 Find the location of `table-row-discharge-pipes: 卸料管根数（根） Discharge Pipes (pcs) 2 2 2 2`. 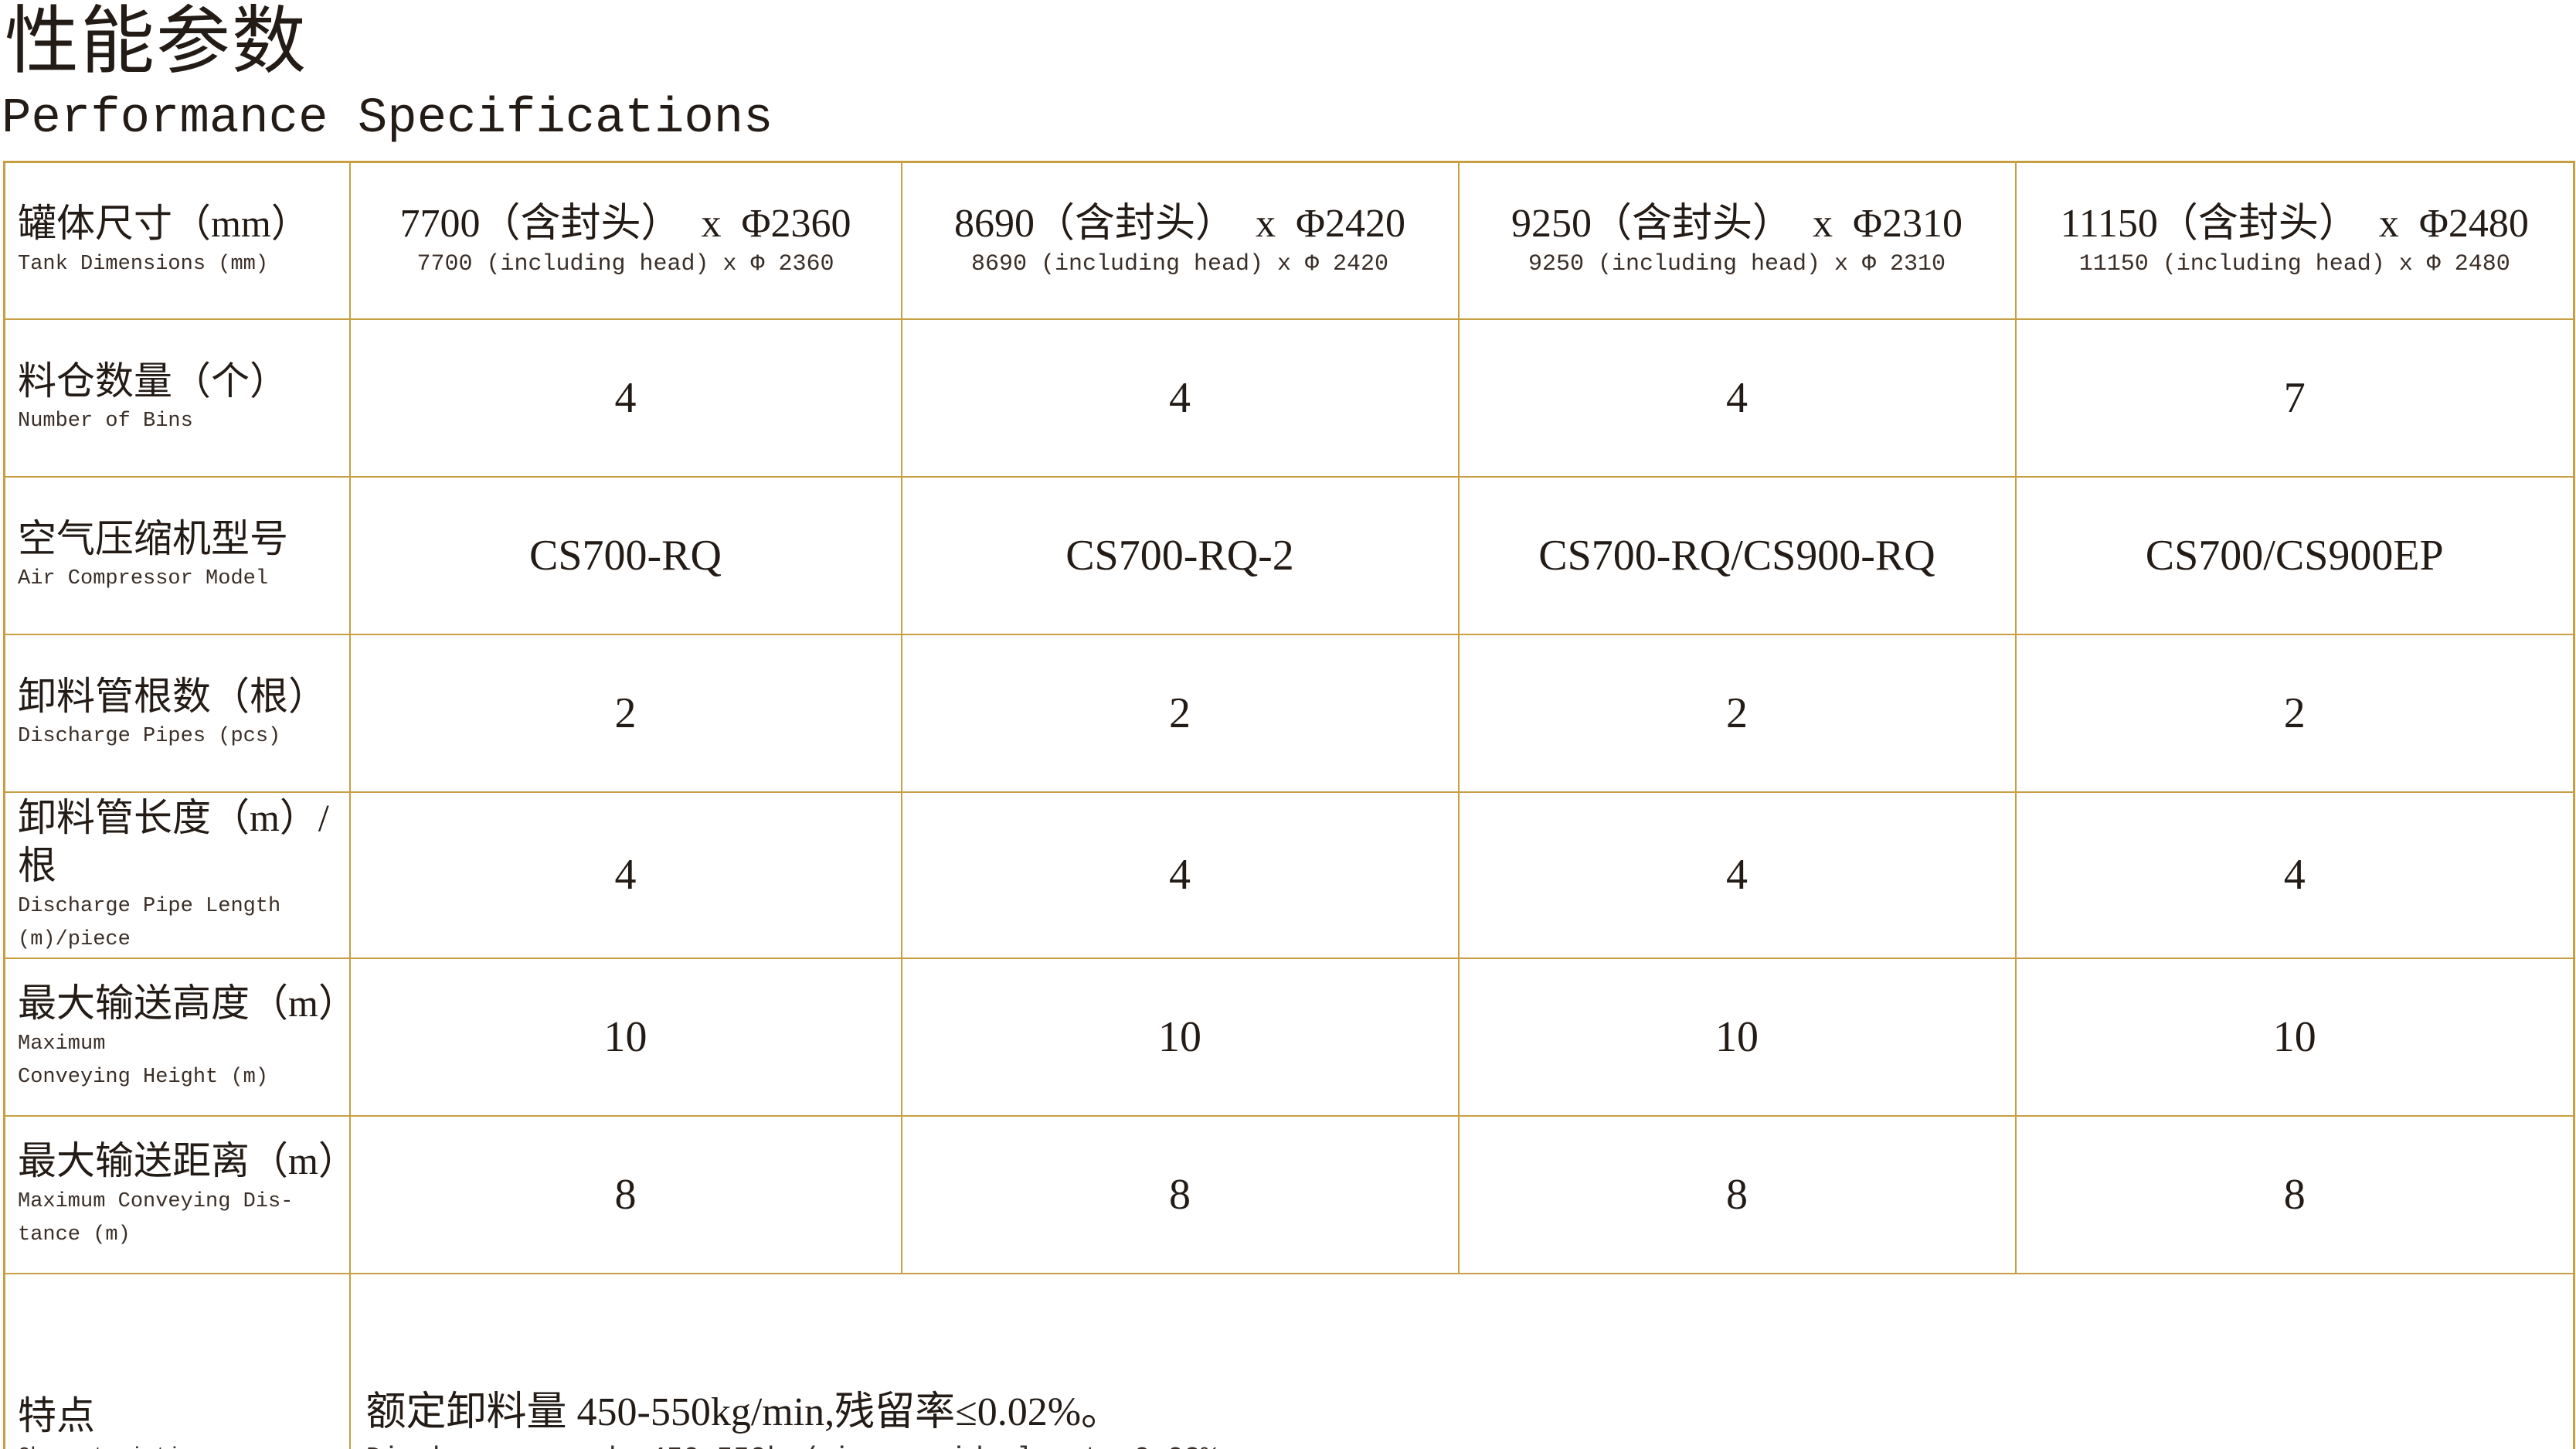

table-row-discharge-pipes: 卸料管根数（根） Discharge Pipes (pcs) 2 2 2 2 is located at coordinates (1289, 713).